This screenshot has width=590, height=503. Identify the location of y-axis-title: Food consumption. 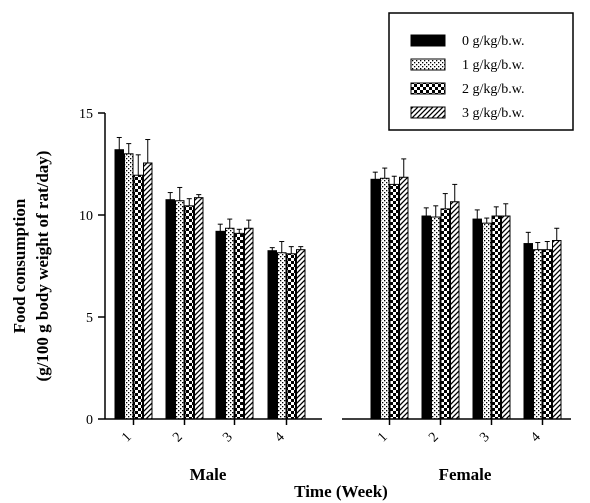
(19, 265).